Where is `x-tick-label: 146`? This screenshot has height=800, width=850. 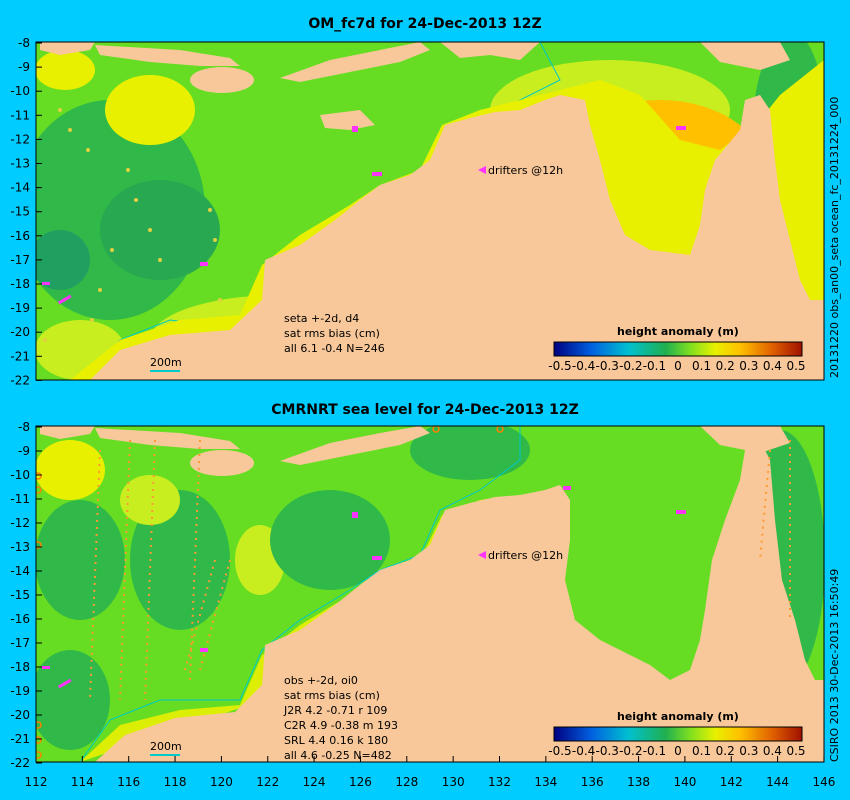 x-tick-label: 146 is located at coordinates (823, 782).